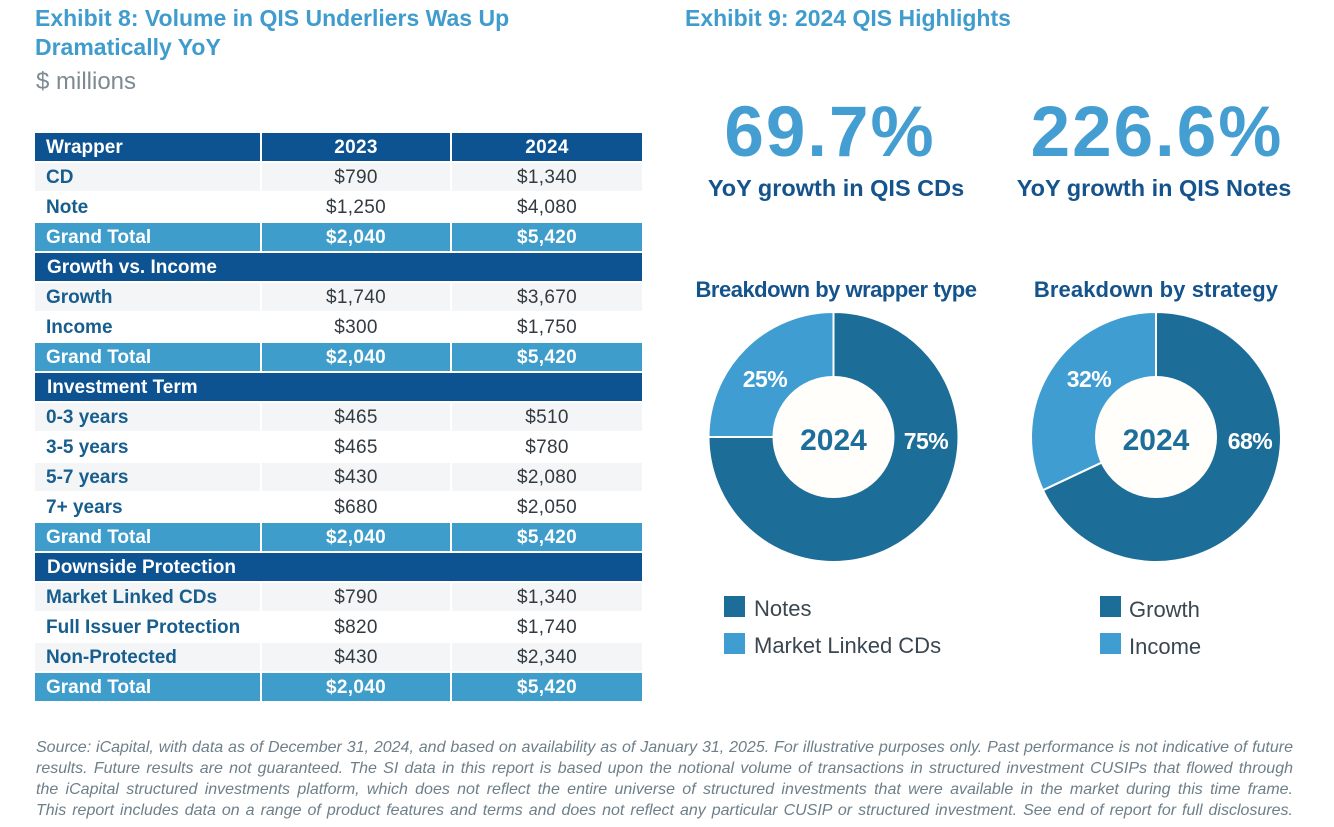 The height and width of the screenshot is (827, 1334). I want to click on svg-text: 68%, so click(1250, 441).